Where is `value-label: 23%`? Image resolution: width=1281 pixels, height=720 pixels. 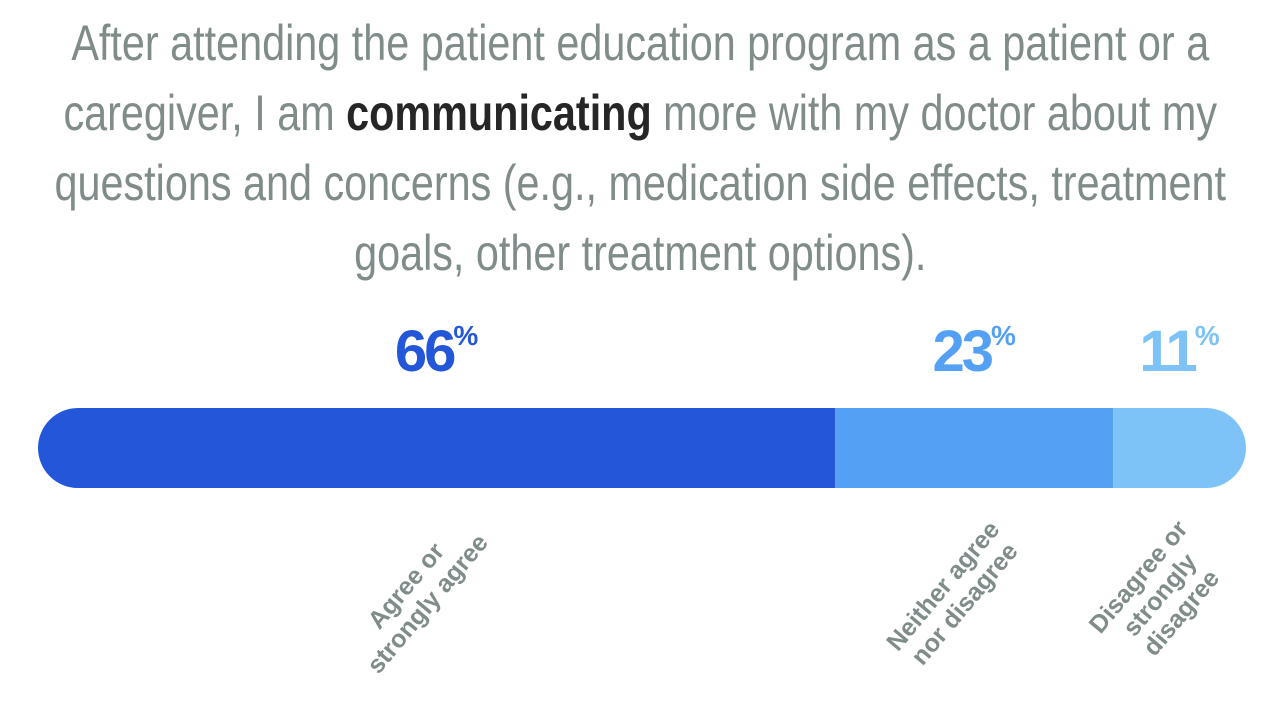 value-label: 23% is located at coordinates (974, 351).